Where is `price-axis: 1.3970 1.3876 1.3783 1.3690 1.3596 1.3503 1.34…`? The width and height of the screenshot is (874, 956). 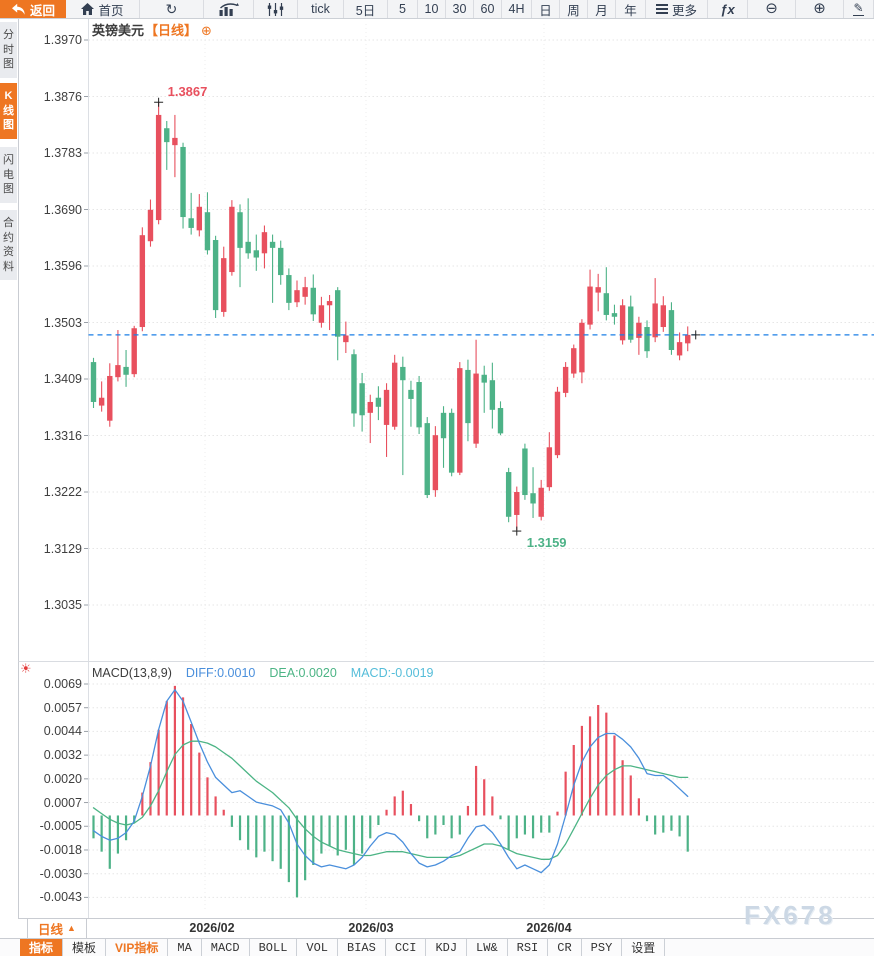 price-axis: 1.3970 1.3876 1.3783 1.3690 1.3596 1.3503 1.34… is located at coordinates (53, 468).